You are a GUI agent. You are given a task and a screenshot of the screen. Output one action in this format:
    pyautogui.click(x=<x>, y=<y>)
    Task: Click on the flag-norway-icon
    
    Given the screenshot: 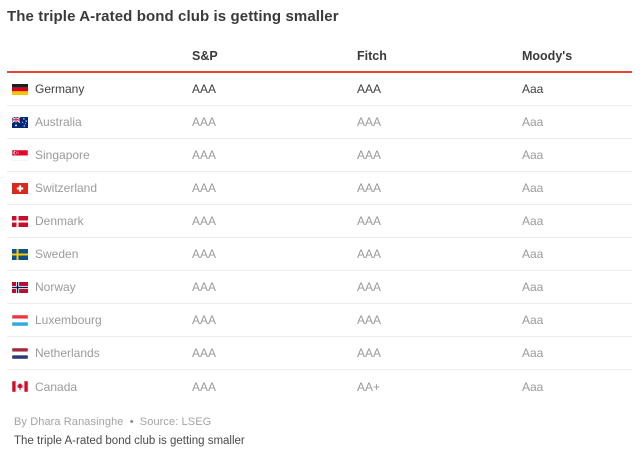 What is the action you would take?
    pyautogui.click(x=20, y=287)
    